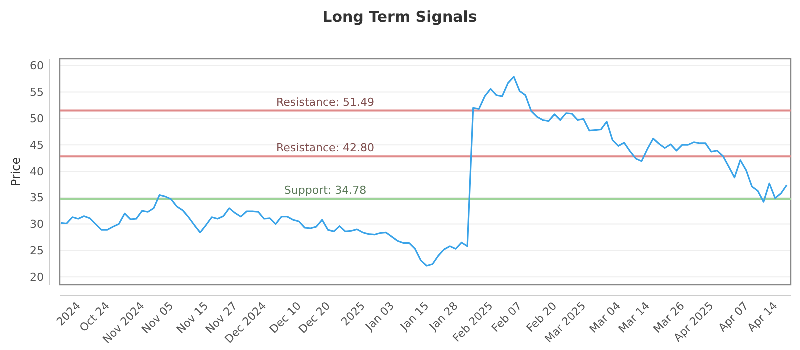 This screenshot has width=800, height=350. I want to click on ref-line-label: Resistance: 42.80, so click(325, 148).